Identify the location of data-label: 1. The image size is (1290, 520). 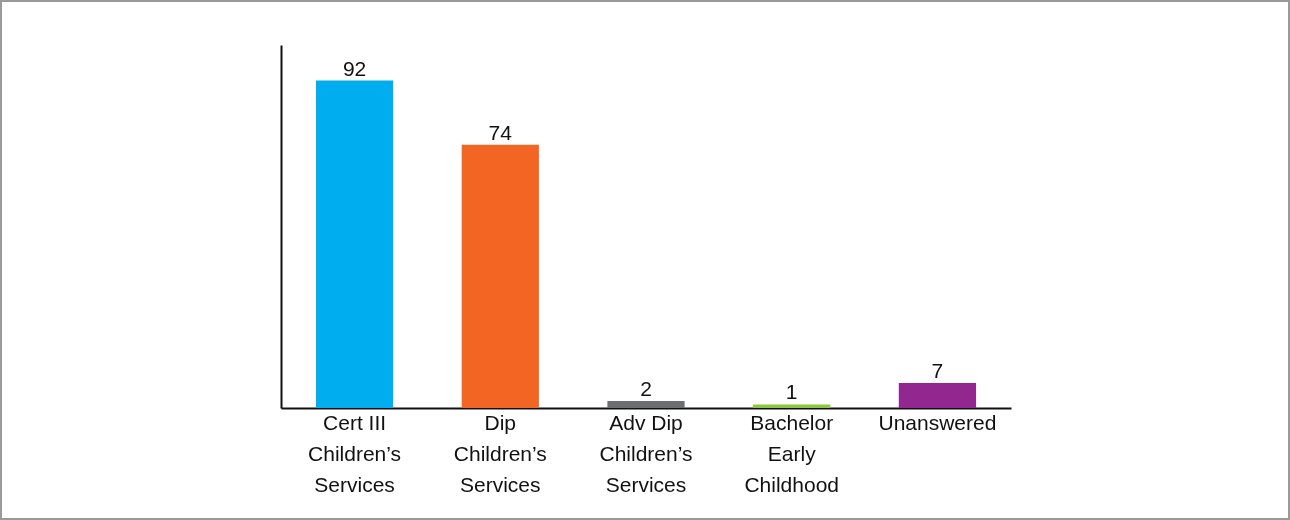
(791, 392).